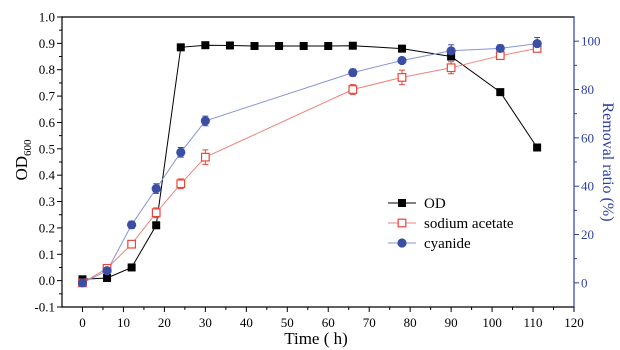 The image size is (620, 350). I want to click on y-left-axis-label-subscript: 600, so click(28, 147).